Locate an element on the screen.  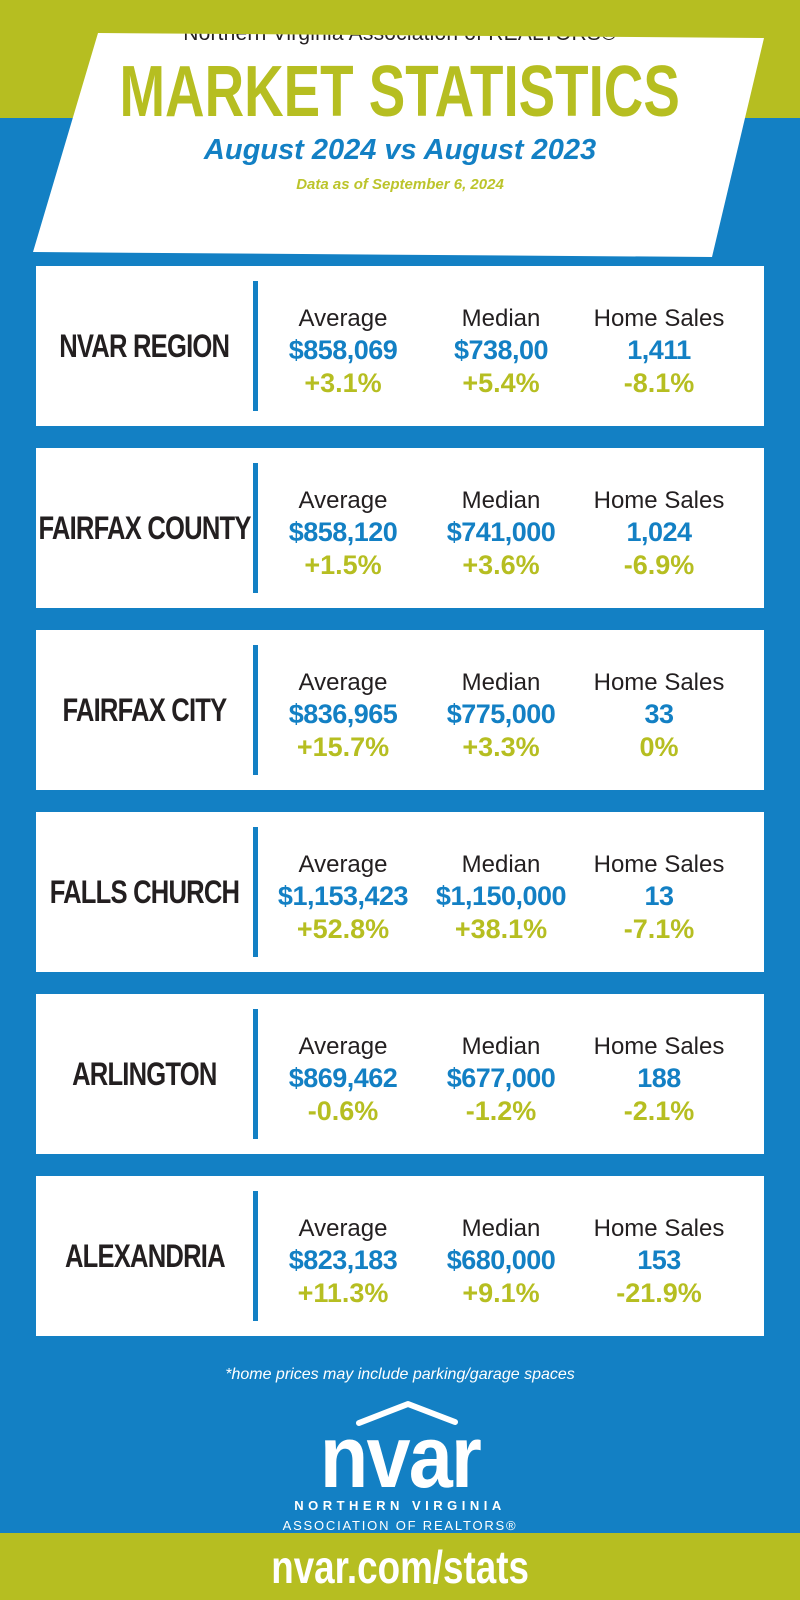
stat-median: Median $1,150,000 +38.1% is located at coordinates (501, 898).